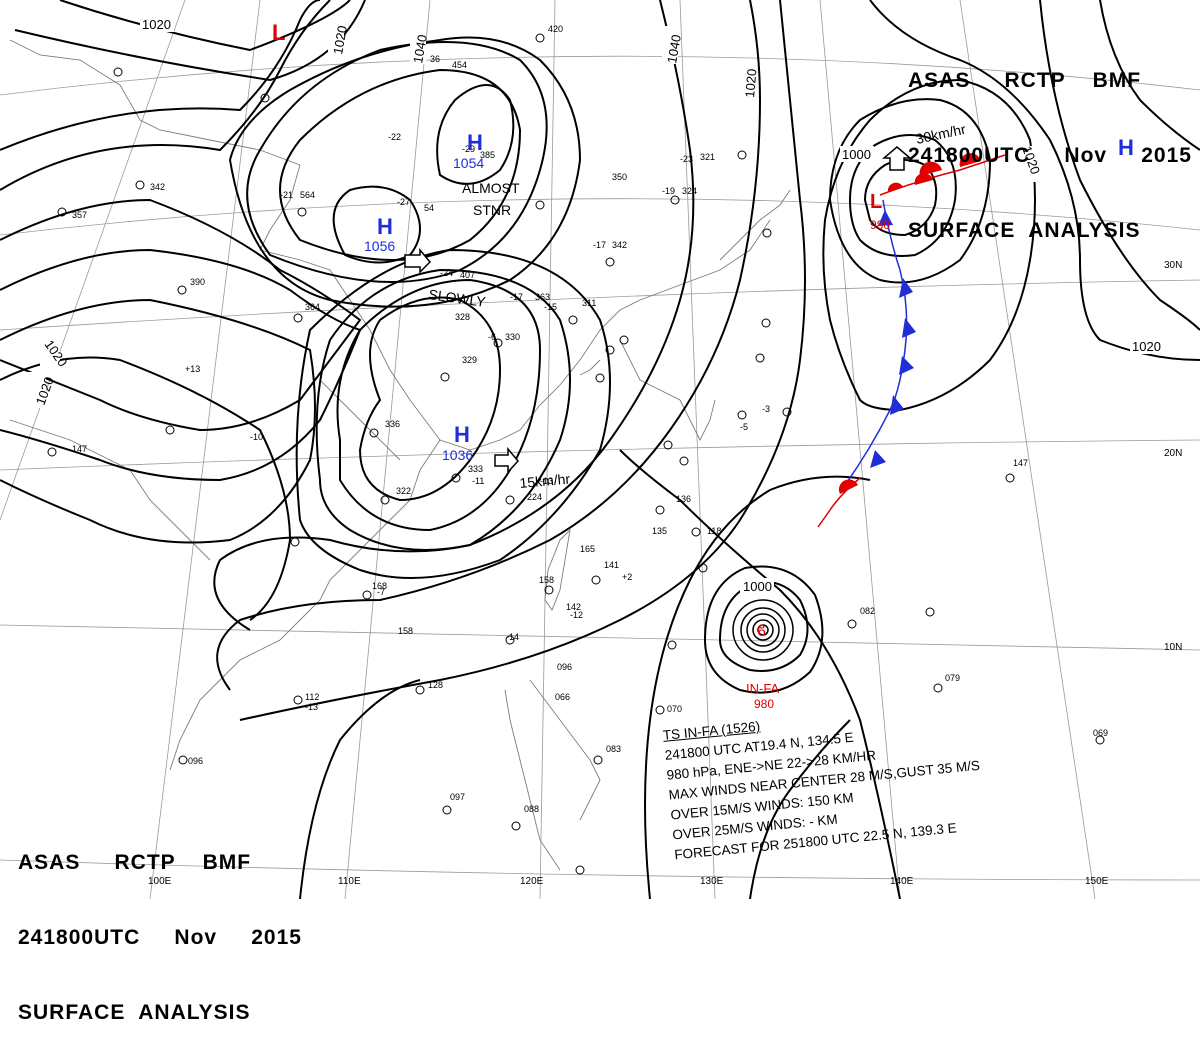 This screenshot has height=1050, width=1200. I want to click on station-label: 364, so click(312, 307).